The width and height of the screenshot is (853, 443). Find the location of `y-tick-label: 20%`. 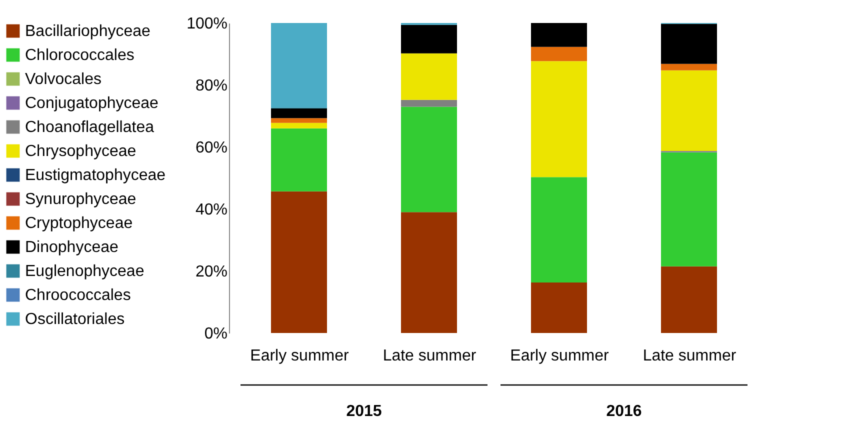

y-tick-label: 20% is located at coordinates (211, 272).